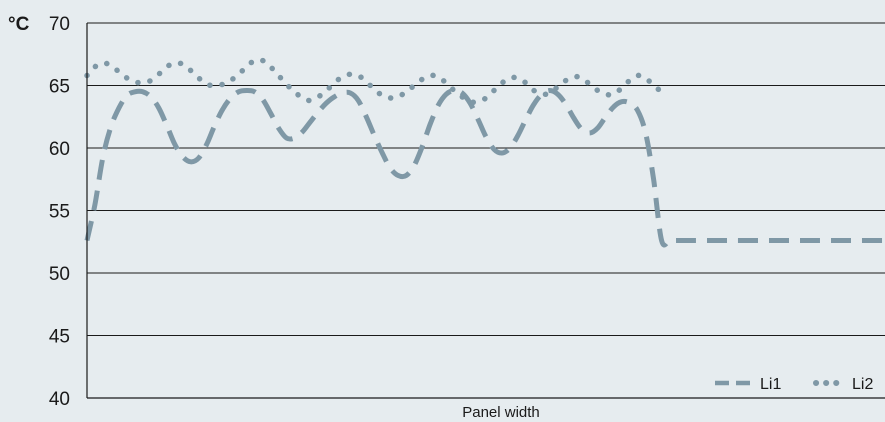 This screenshot has width=885, height=422. Describe the element at coordinates (770, 384) in the screenshot. I see `legend-label-li1: Li1` at that location.